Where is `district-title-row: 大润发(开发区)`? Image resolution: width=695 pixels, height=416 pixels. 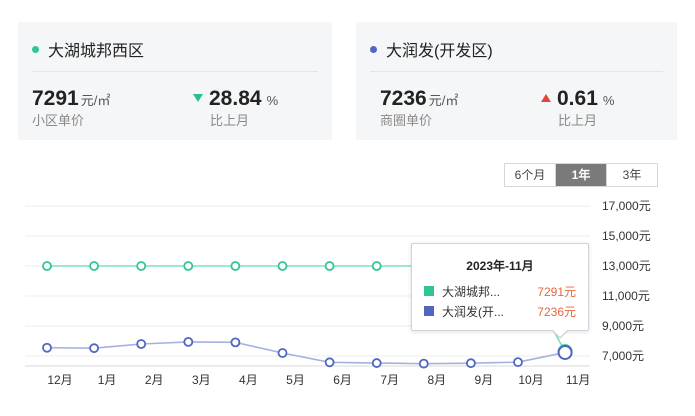
district-title-row: 大润发(开发区) is located at coordinates (516, 49).